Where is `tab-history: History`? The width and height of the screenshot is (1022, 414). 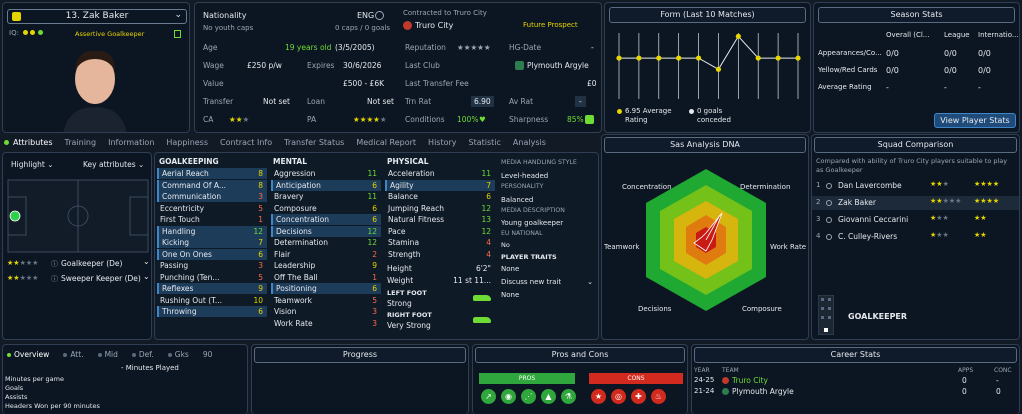 tab-history: History is located at coordinates (442, 142).